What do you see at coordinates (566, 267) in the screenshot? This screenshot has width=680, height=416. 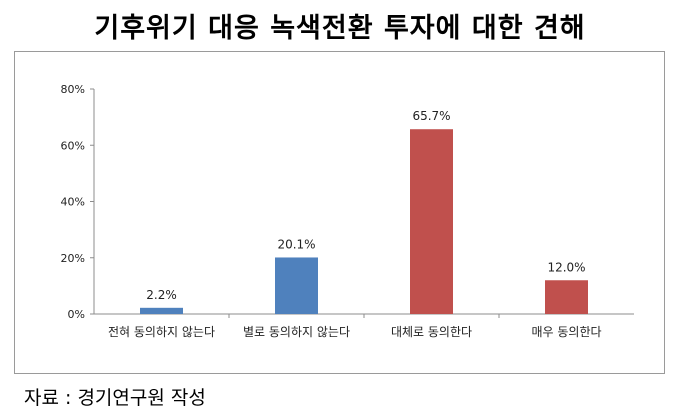 I see `data-label: 12.0%` at bounding box center [566, 267].